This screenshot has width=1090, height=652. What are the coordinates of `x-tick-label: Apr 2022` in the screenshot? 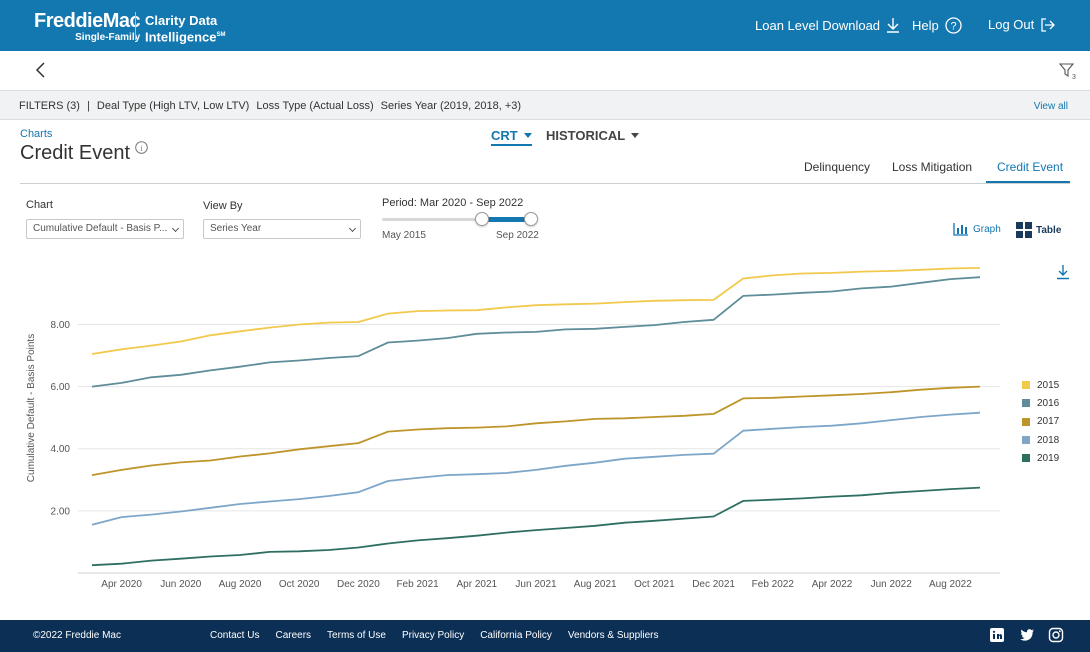 It's located at (832, 584).